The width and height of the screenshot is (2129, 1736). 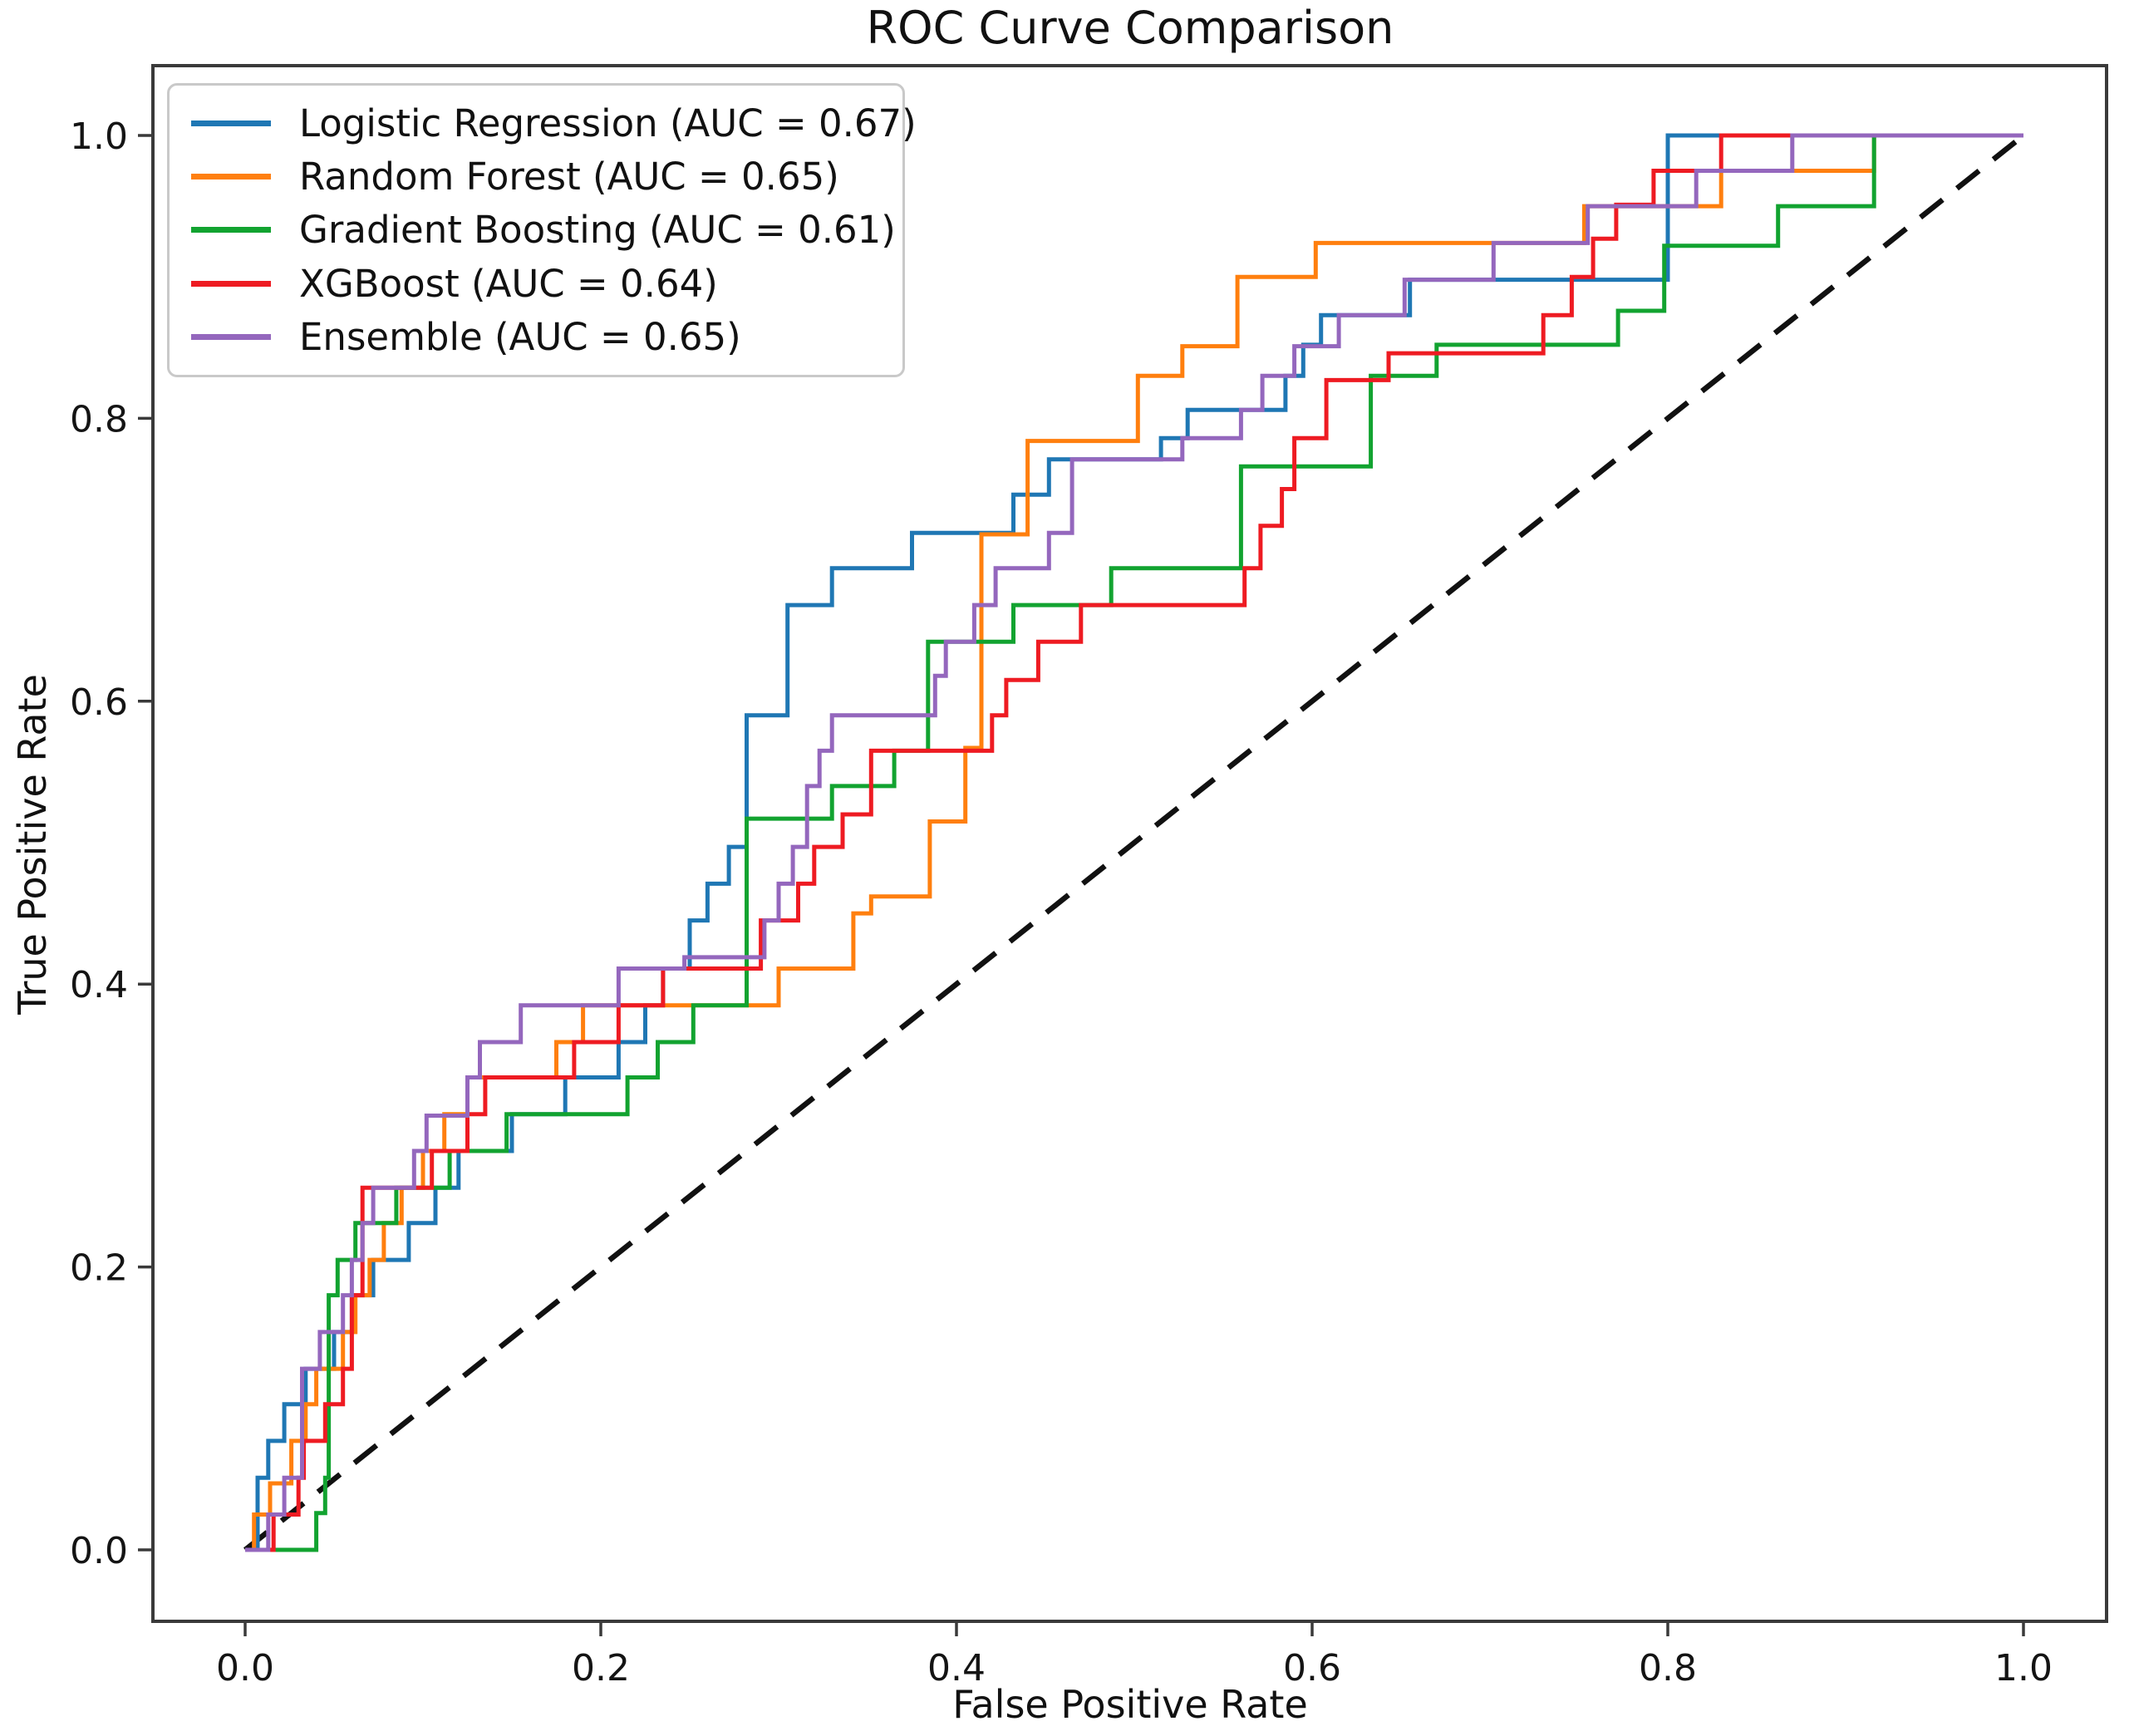 What do you see at coordinates (99, 419) in the screenshot?
I see `y-tick-label: 0.8` at bounding box center [99, 419].